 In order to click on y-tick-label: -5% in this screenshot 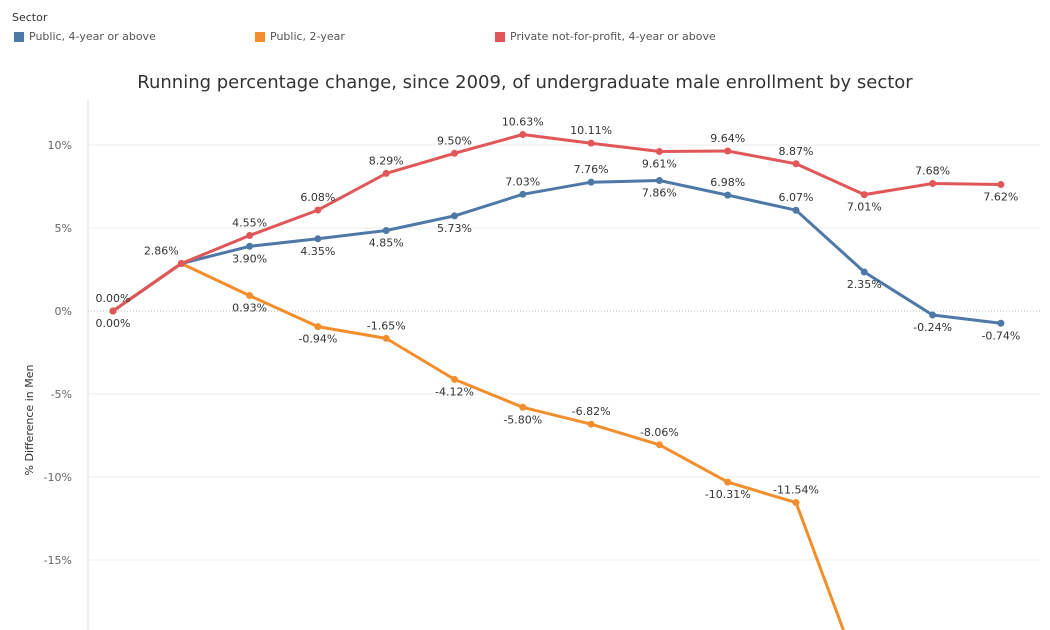, I will do `click(61, 394)`.